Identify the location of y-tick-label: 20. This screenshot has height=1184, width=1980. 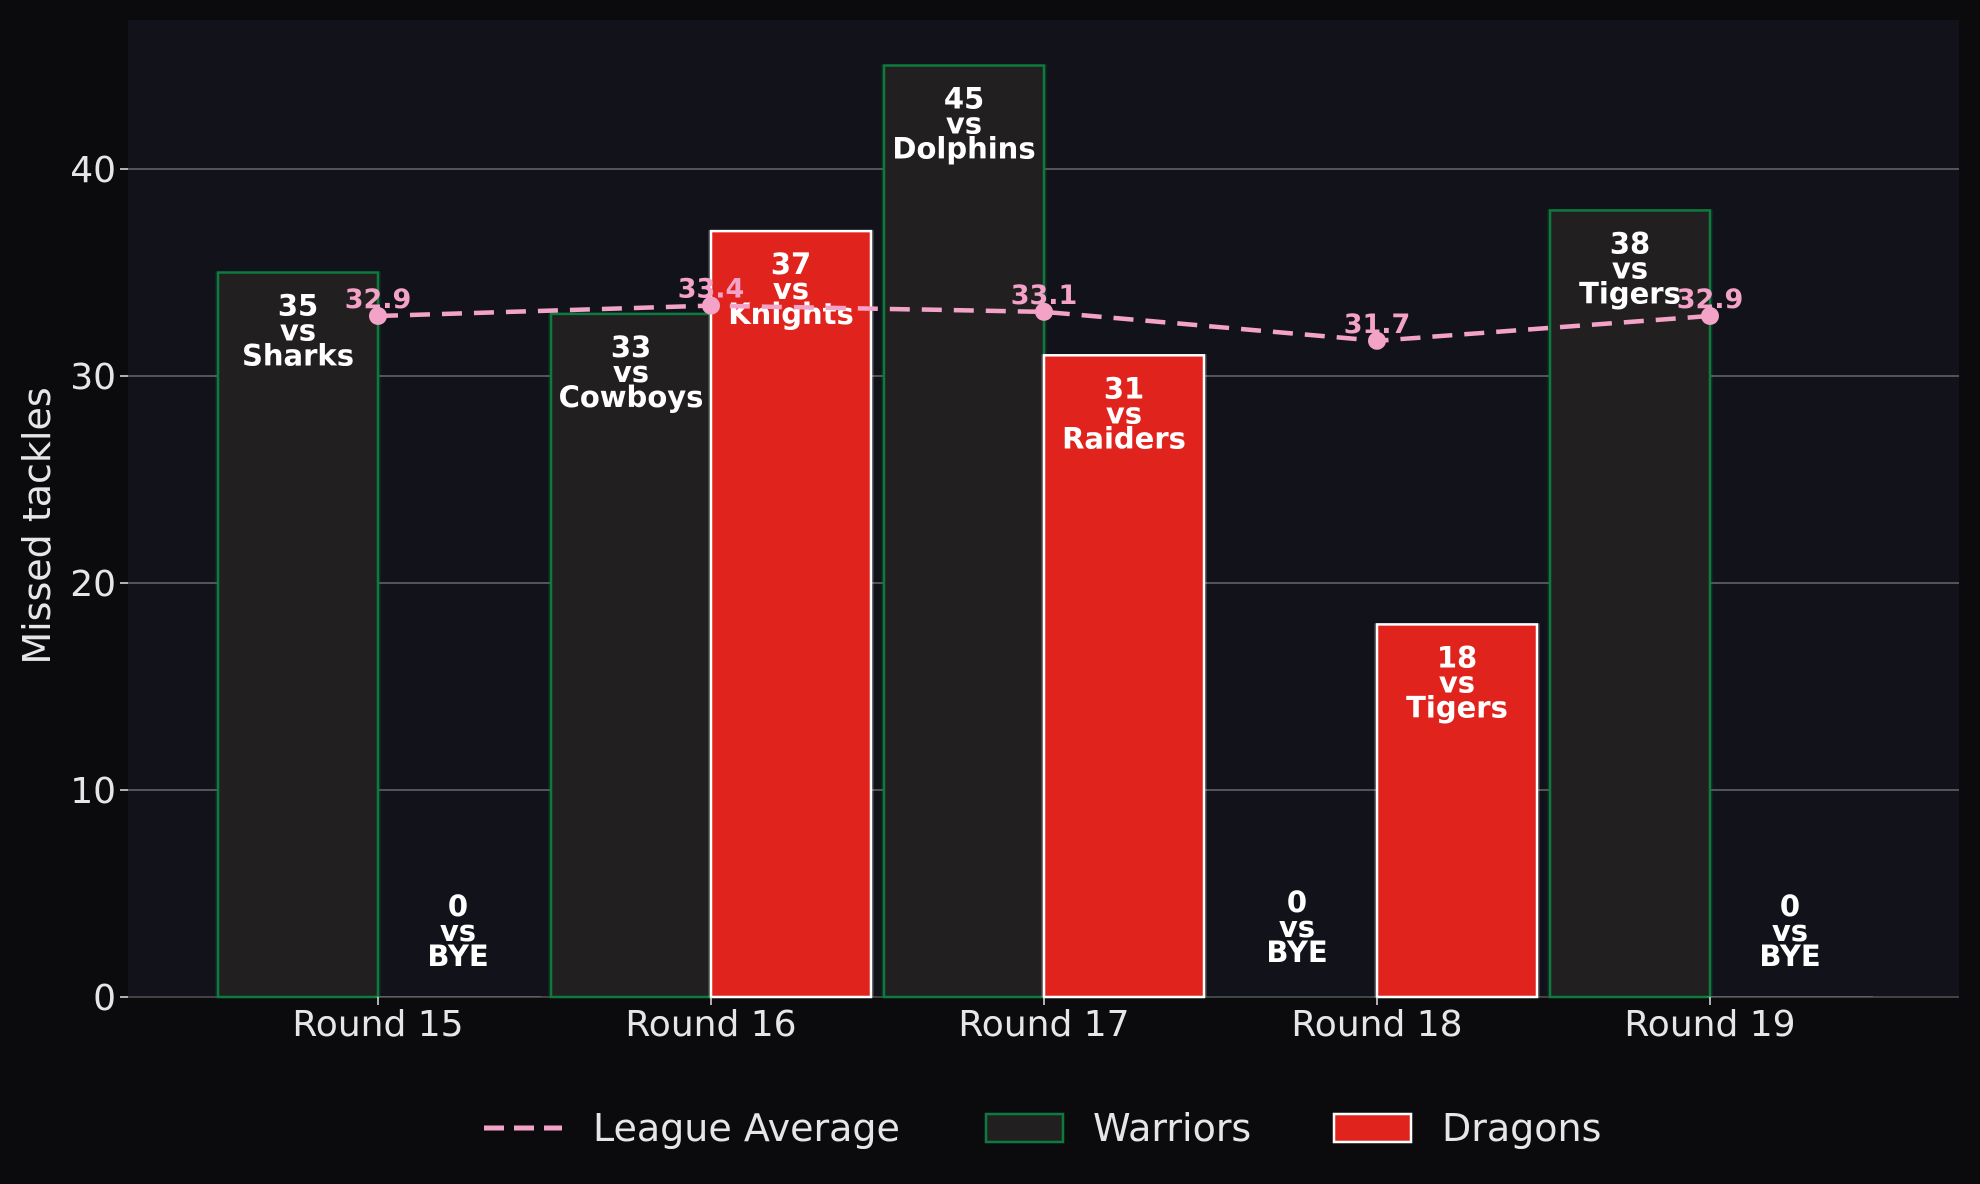
(93, 584).